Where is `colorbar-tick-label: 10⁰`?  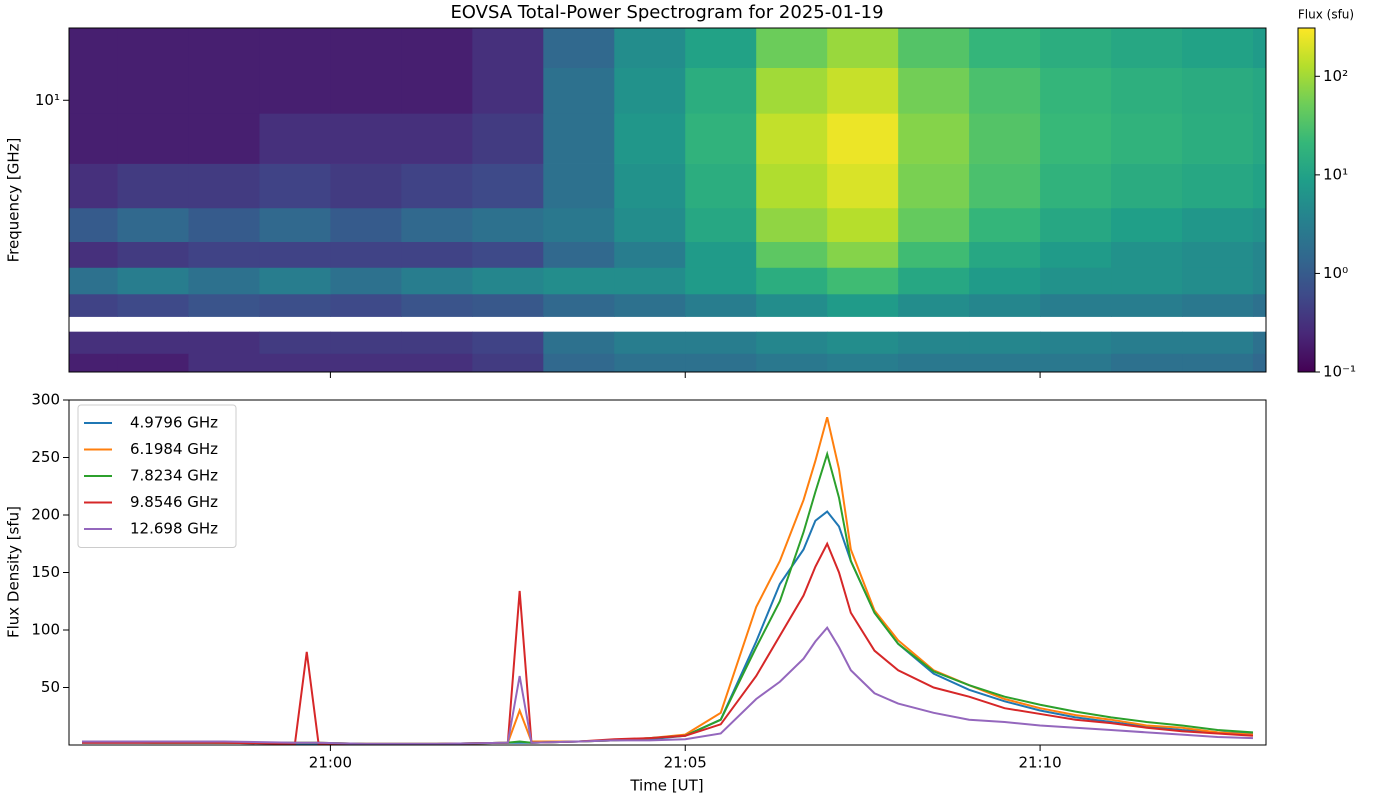
colorbar-tick-label: 10⁰ is located at coordinates (1335, 273).